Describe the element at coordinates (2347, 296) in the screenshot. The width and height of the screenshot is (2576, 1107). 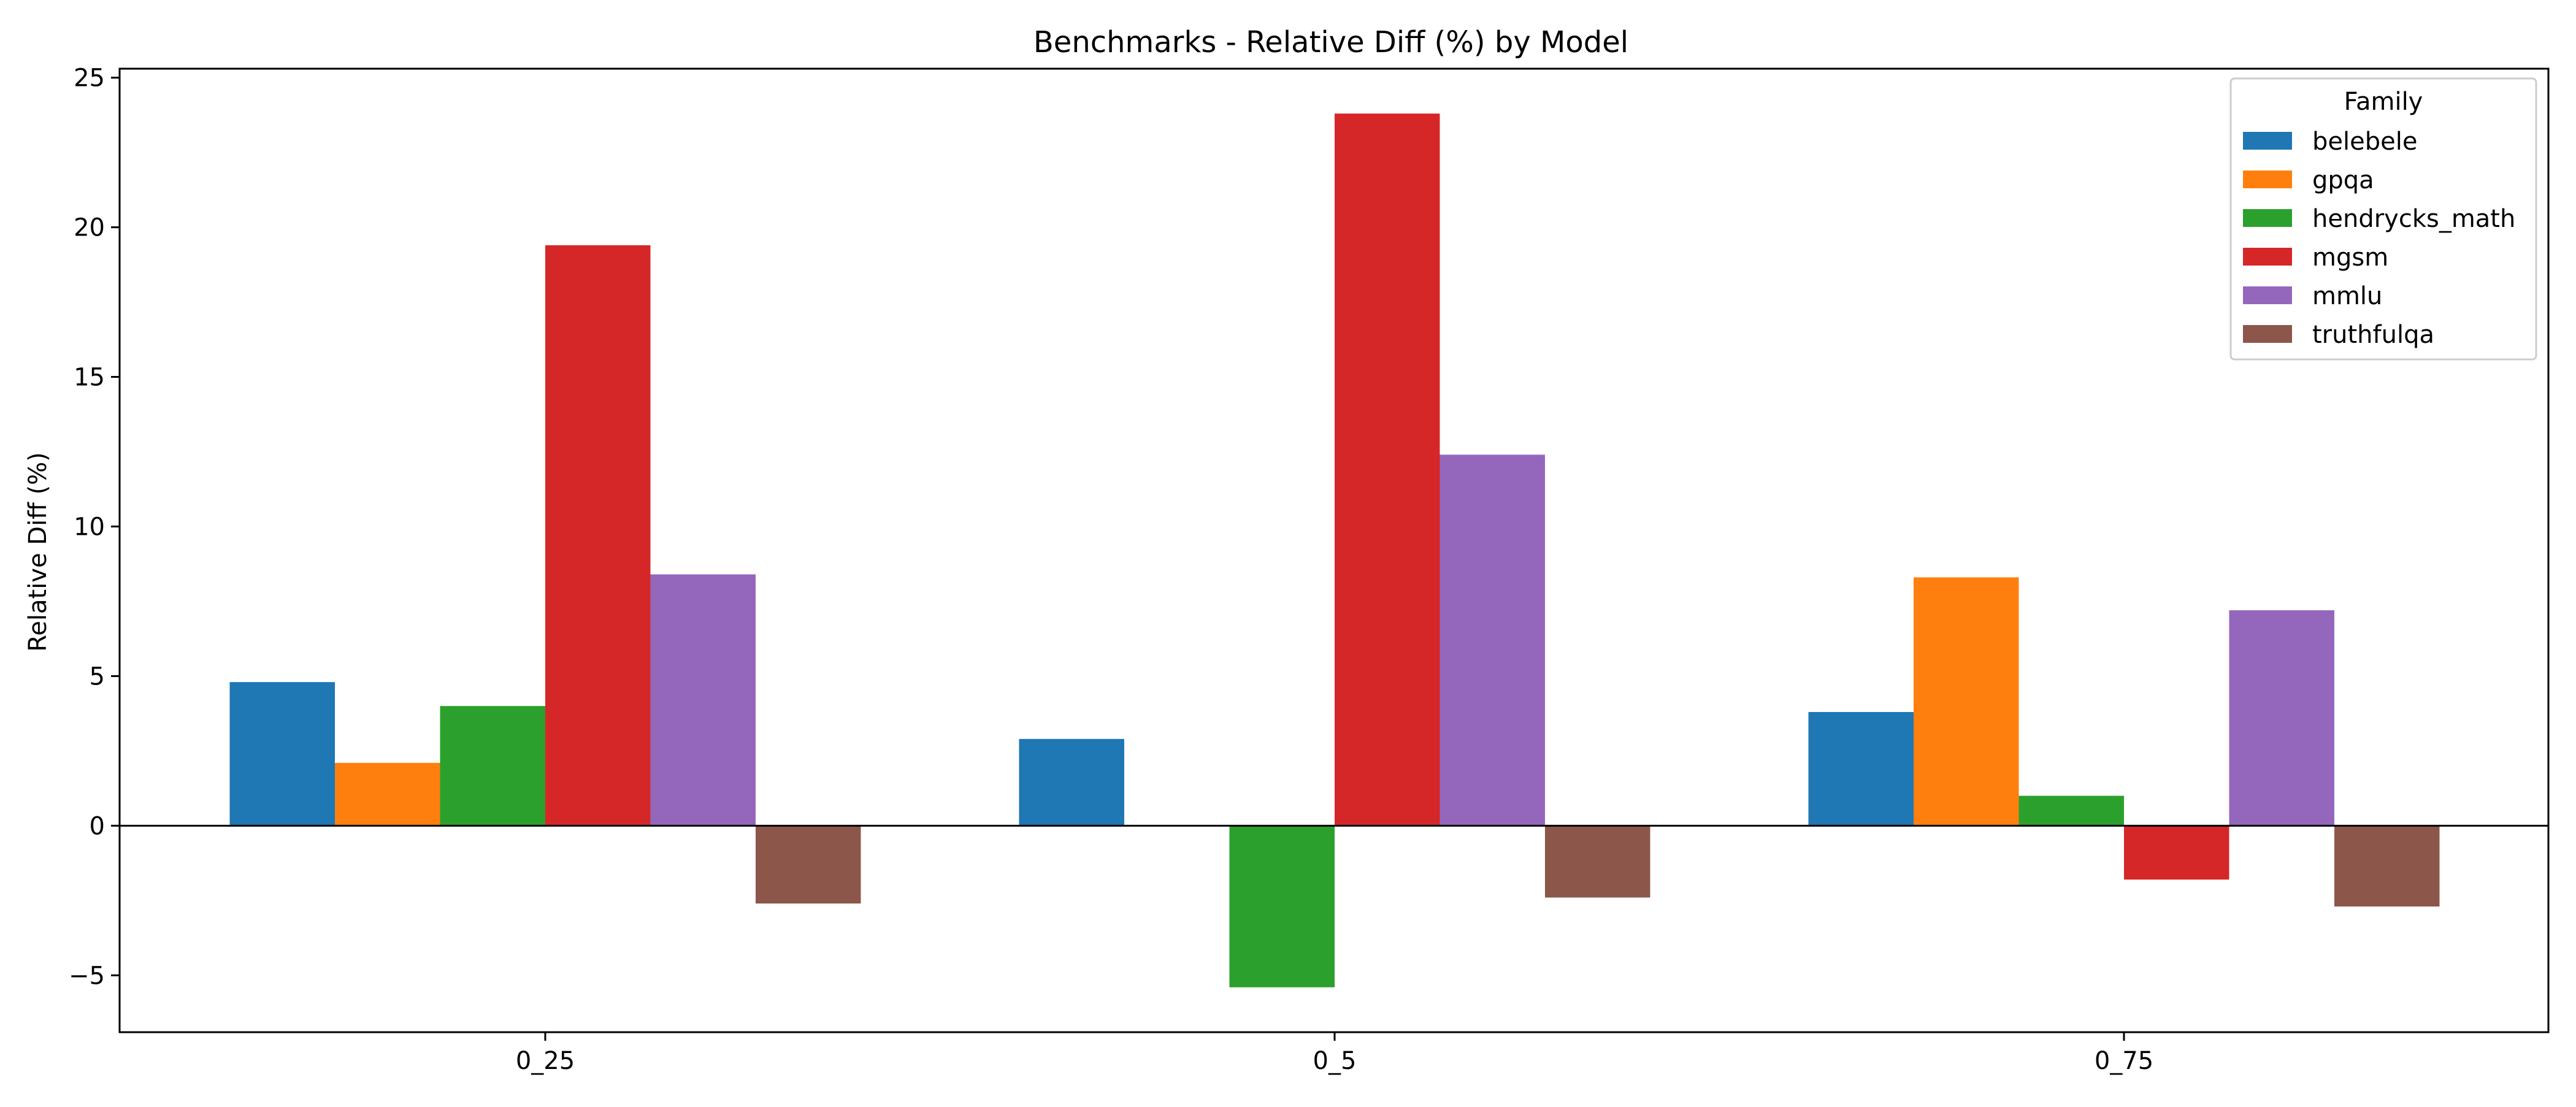
I see `legend-label-mmlu: mmlu` at that location.